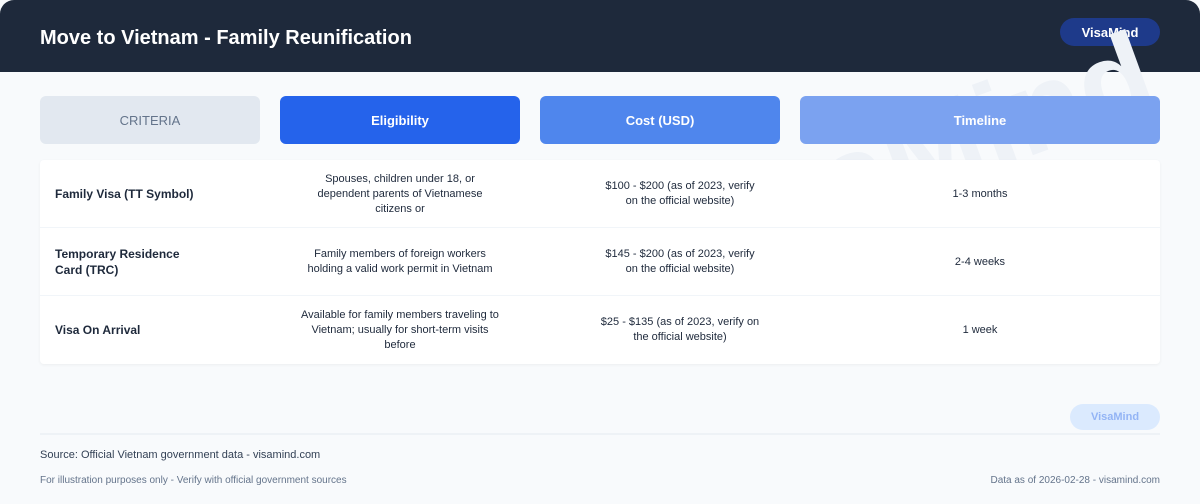 The image size is (1200, 504). Describe the element at coordinates (1110, 32) in the screenshot. I see `brand-badge: VisaMind` at that location.